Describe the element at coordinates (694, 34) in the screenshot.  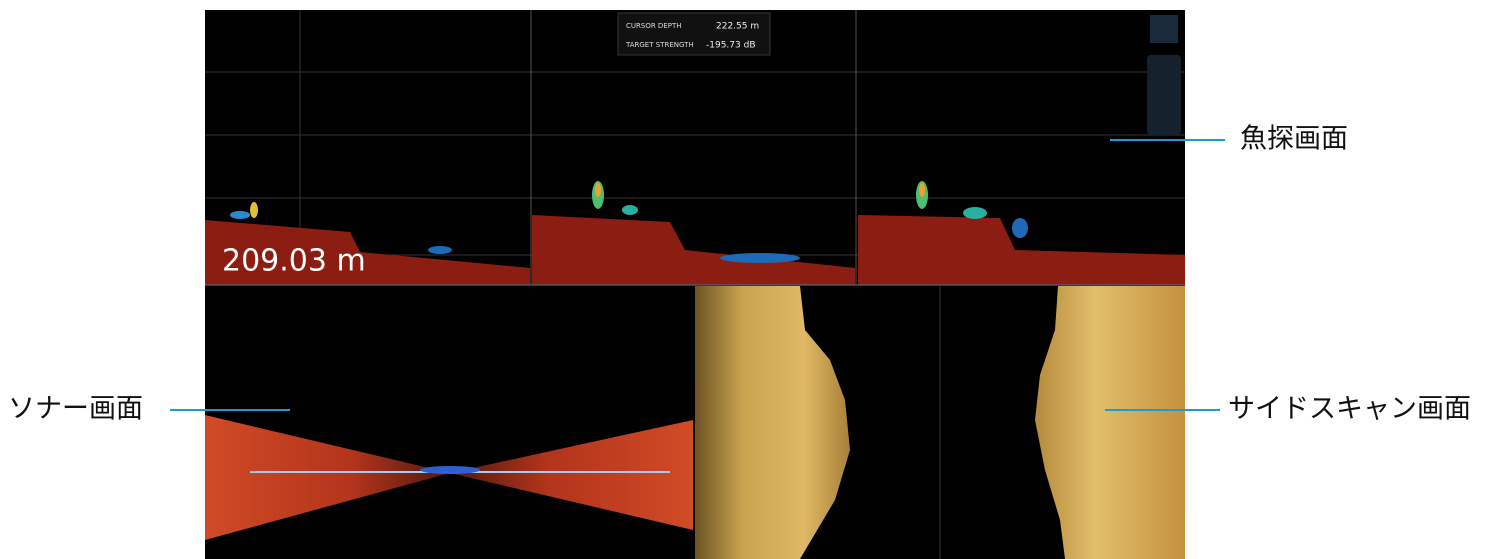
I see `info-box` at that location.